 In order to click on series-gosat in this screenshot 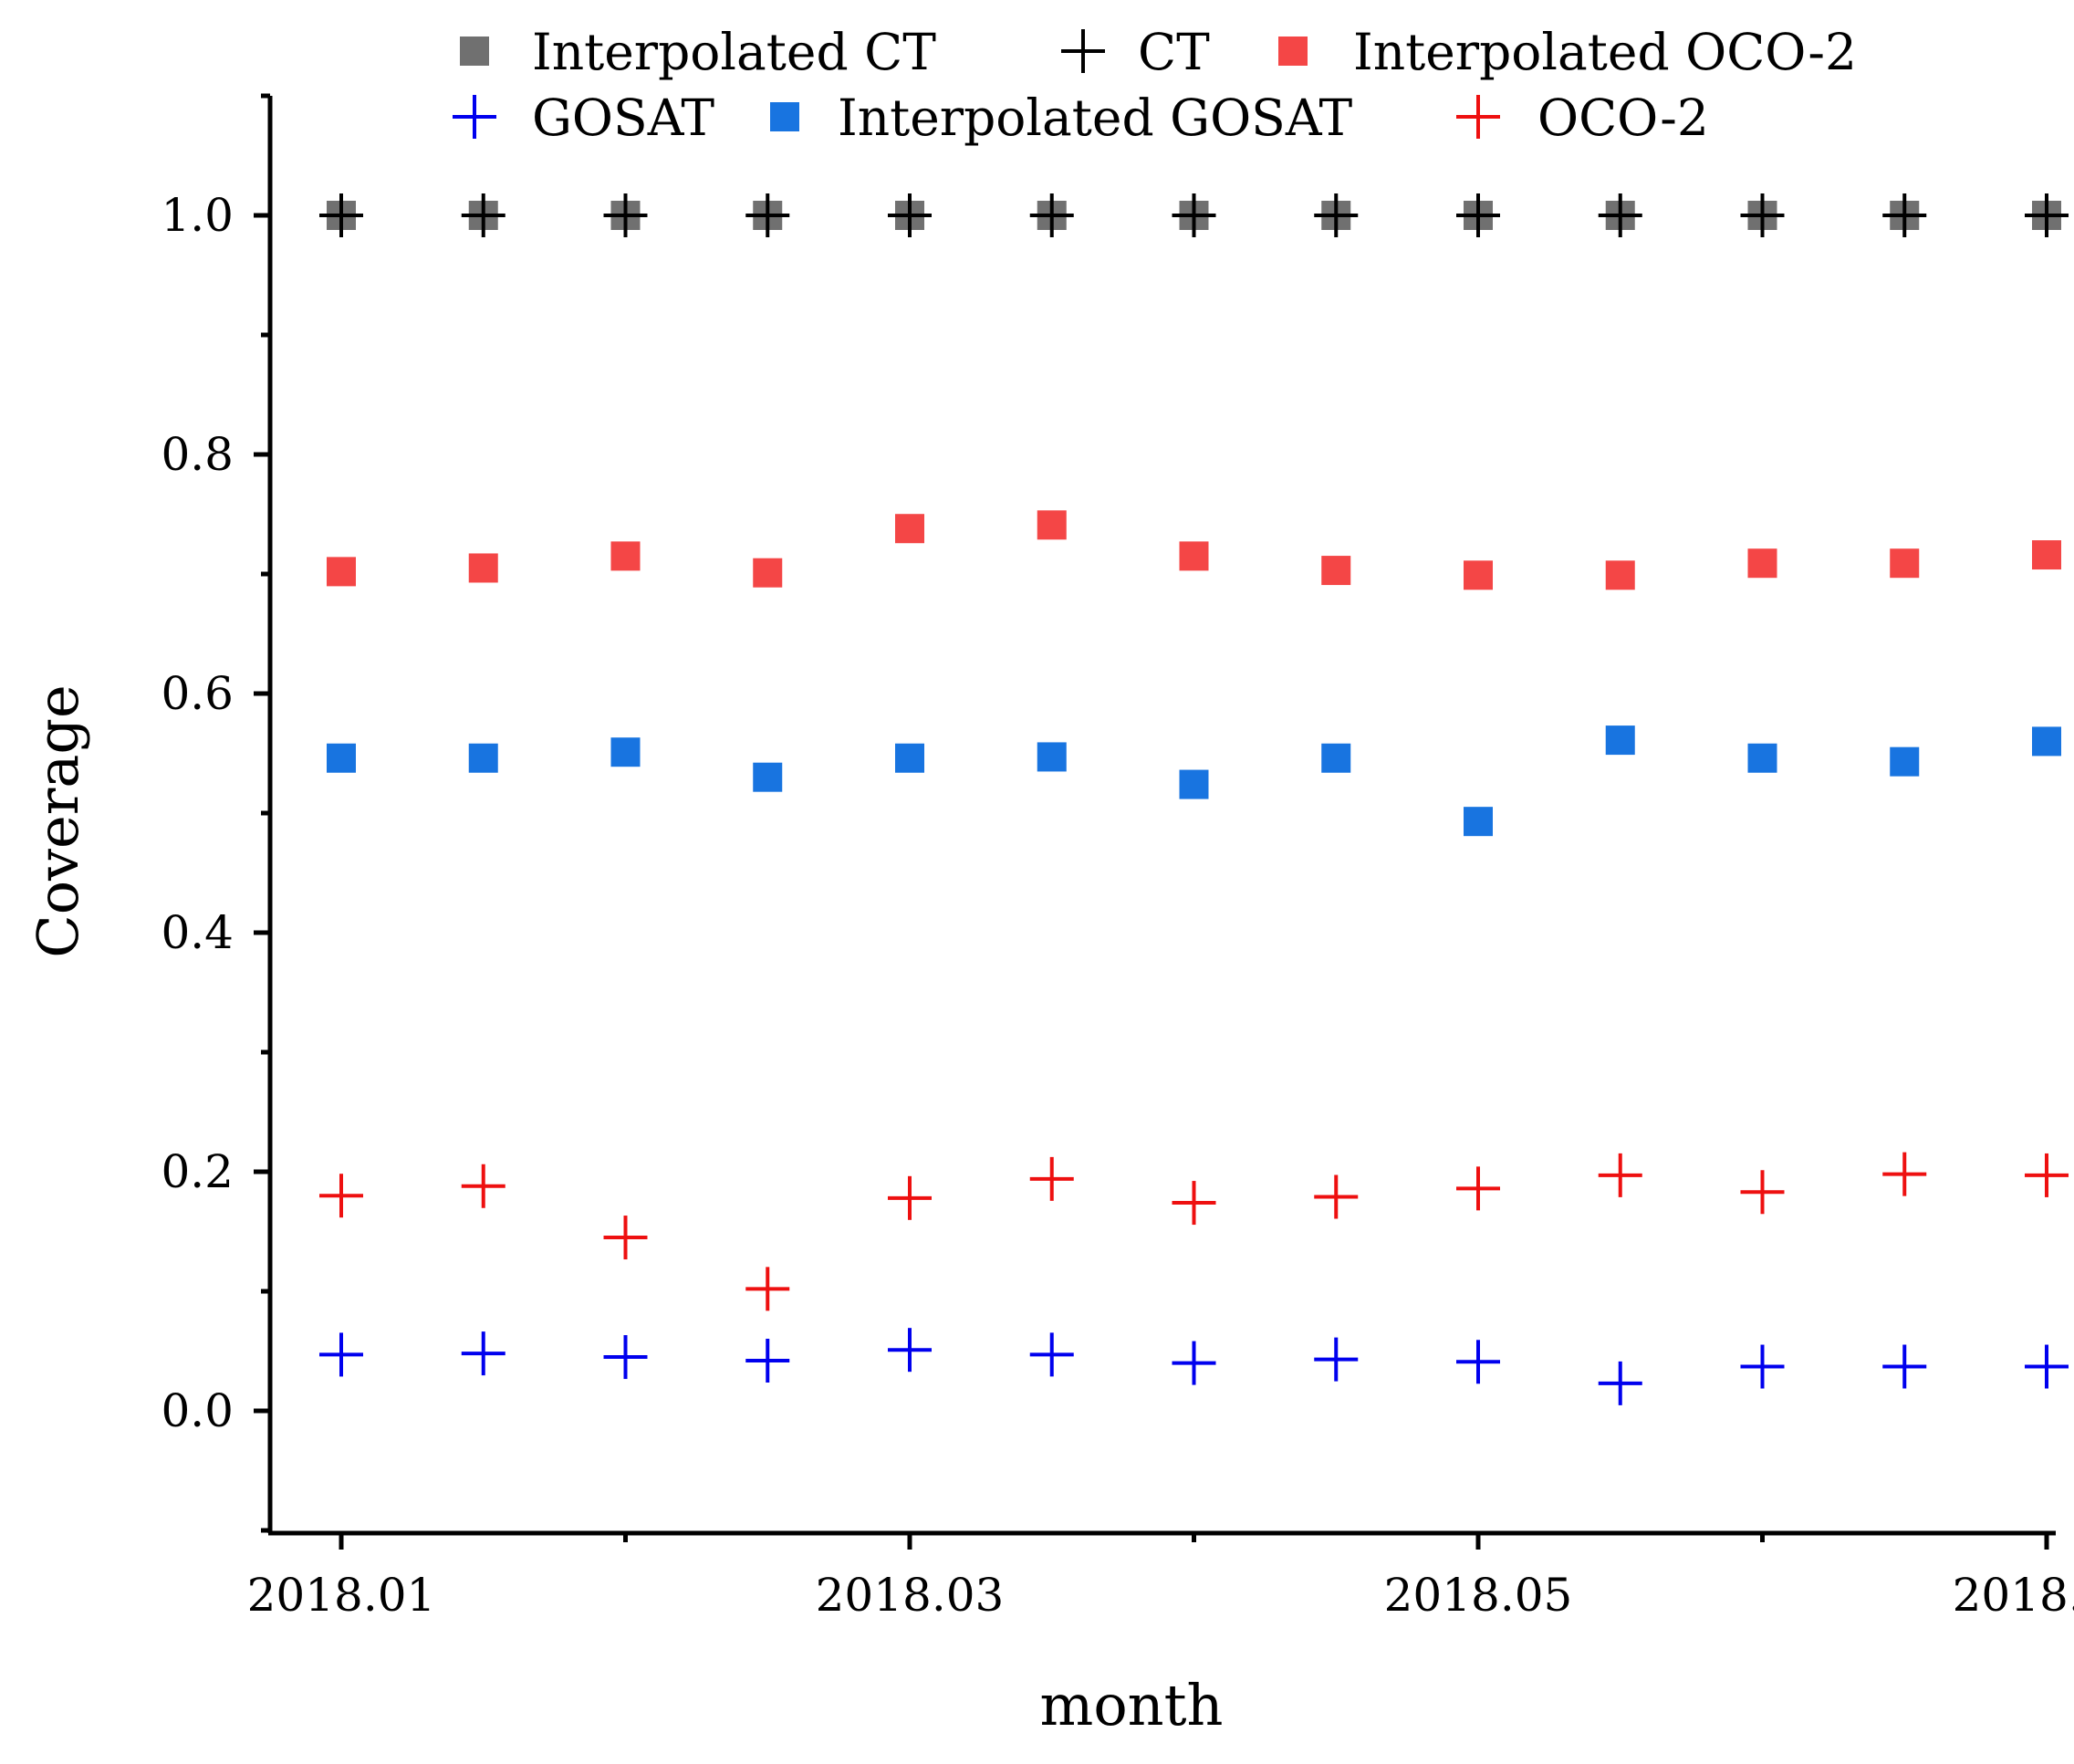, I will do `click(1194, 1366)`.